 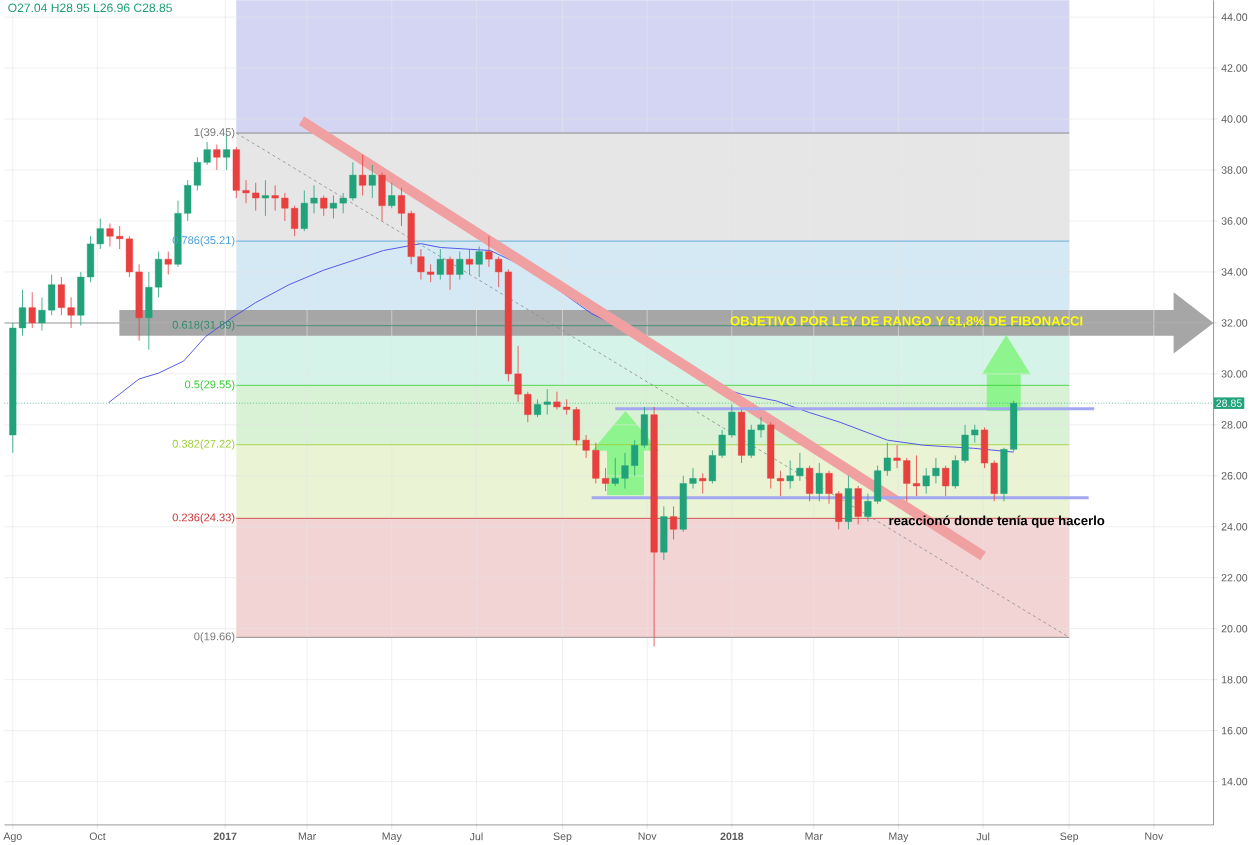 What do you see at coordinates (1234, 730) in the screenshot?
I see `y-tick-label: 16.00` at bounding box center [1234, 730].